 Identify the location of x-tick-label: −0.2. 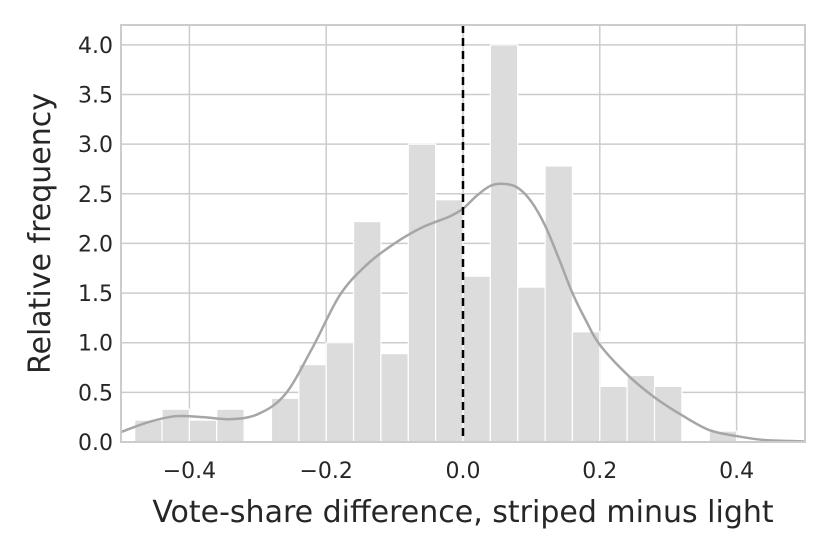
(325, 471).